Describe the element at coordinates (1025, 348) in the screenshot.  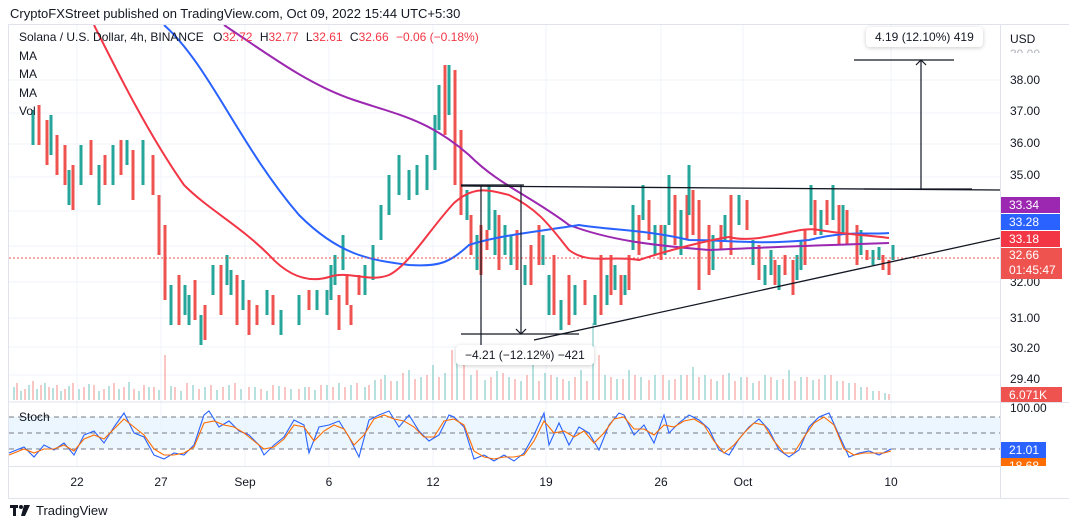
I see `price-tick: 30.20` at that location.